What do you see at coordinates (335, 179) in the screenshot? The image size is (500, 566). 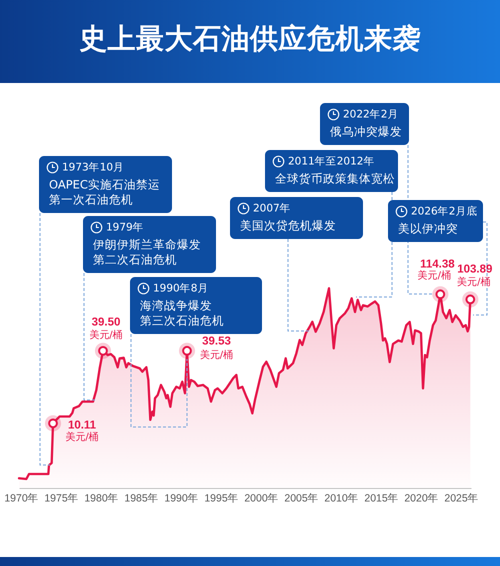 I see `text: 全球货币政策集体宽松` at bounding box center [335, 179].